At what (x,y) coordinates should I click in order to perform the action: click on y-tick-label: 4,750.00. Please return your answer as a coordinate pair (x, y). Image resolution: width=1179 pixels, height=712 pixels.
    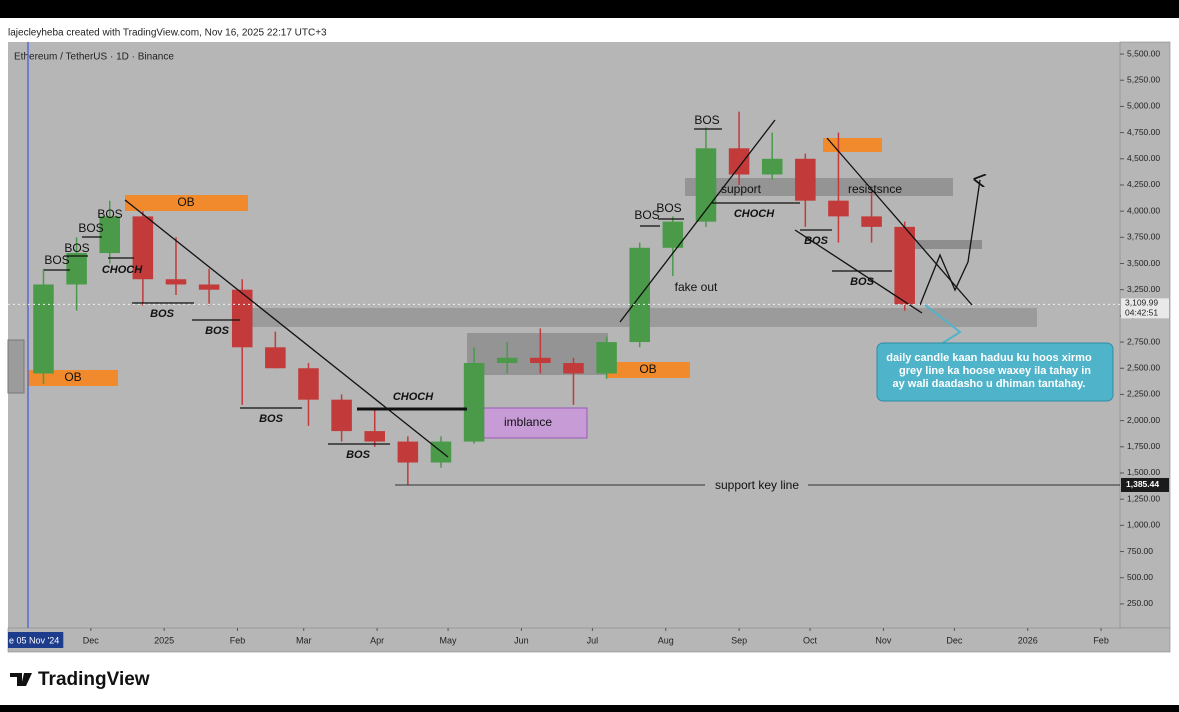
    Looking at the image, I should click on (1143, 132).